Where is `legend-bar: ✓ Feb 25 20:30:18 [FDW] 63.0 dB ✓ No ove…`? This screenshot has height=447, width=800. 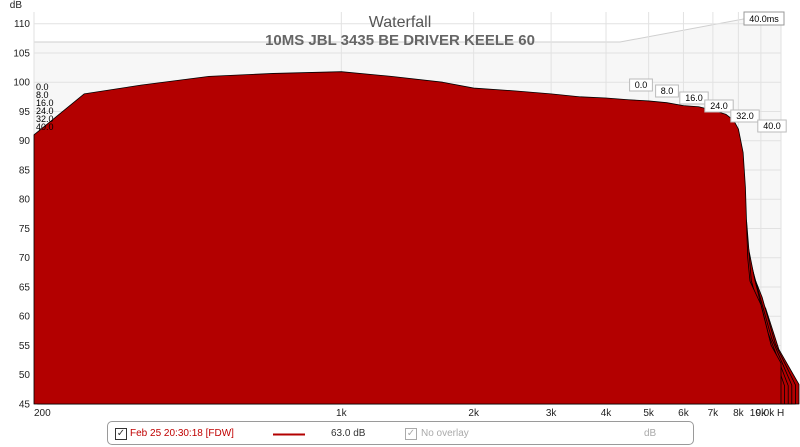
legend-bar: ✓ Feb 25 20:30:18 [FDW] 63.0 dB ✓ No ove… is located at coordinates (400, 433).